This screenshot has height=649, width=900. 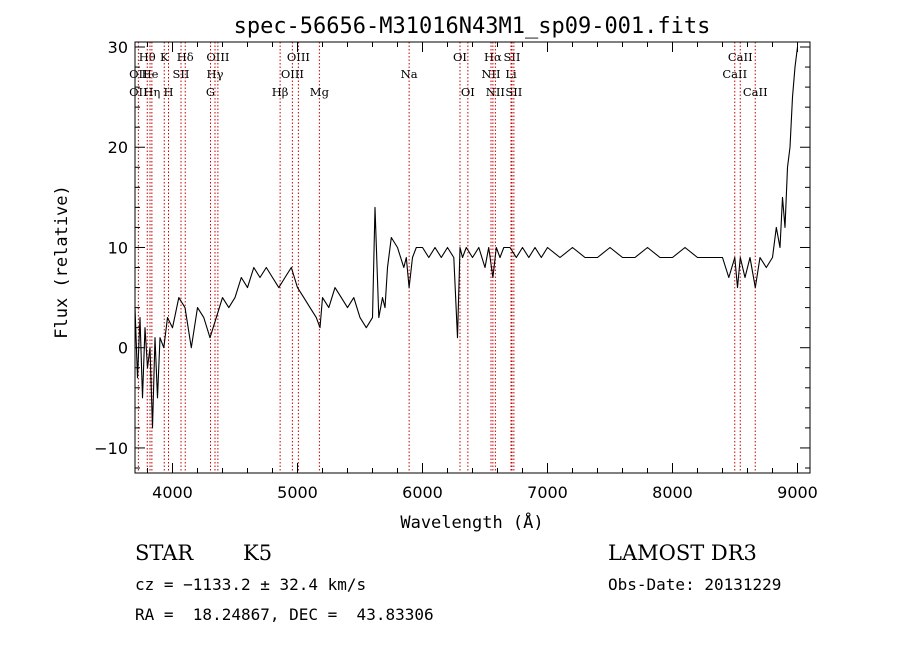 I want to click on line-marker-label: He, so click(x=150, y=74).